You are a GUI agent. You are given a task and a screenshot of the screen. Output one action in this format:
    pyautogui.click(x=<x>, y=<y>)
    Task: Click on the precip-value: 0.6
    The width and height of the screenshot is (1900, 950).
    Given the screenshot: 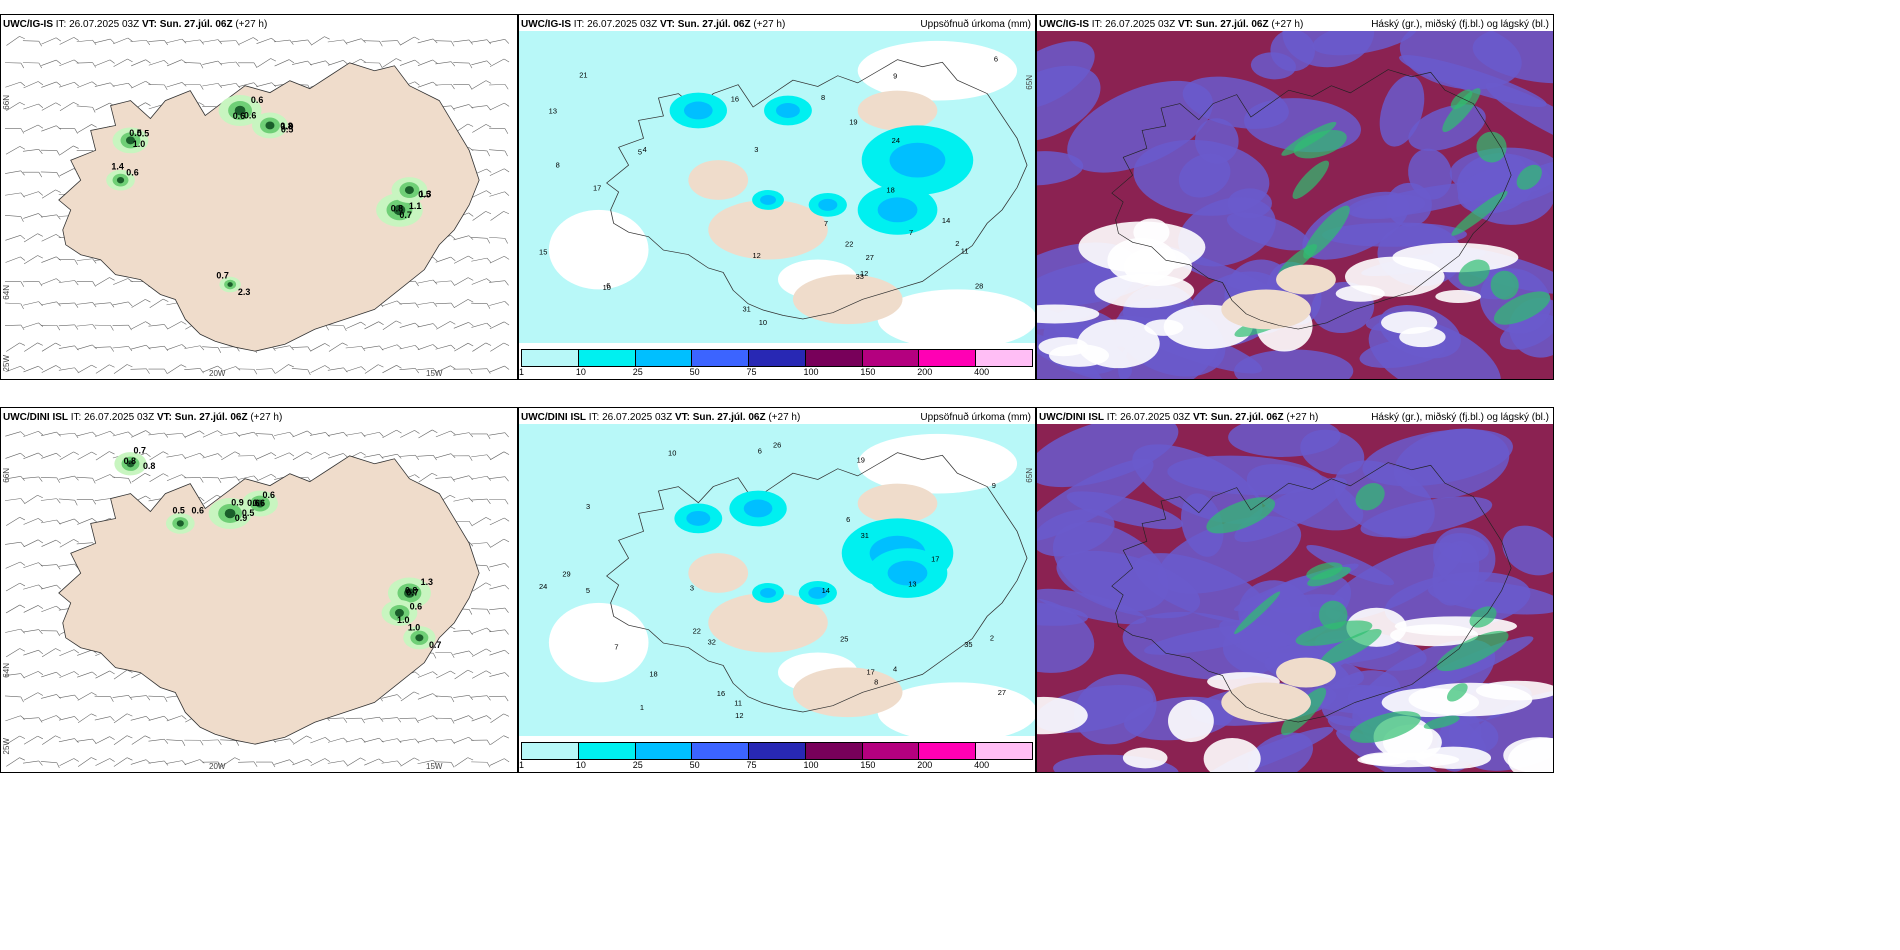 What is the action you would take?
    pyautogui.click(x=253, y=503)
    